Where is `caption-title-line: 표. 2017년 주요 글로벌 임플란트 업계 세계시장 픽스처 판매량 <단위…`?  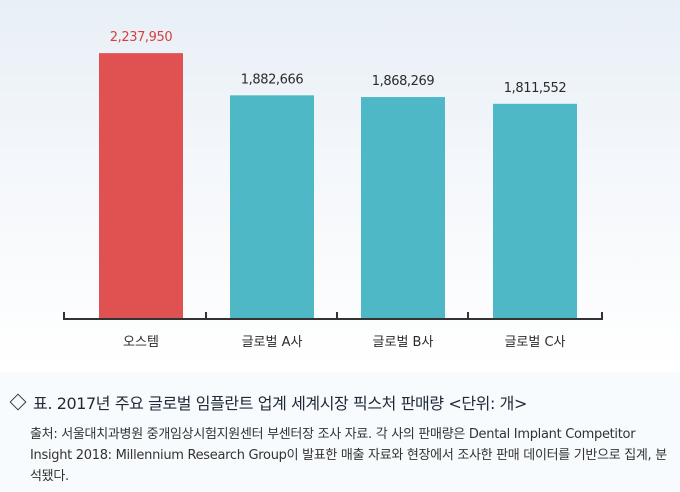 caption-title-line: 표. 2017년 주요 글로벌 임플란트 업계 세계시장 픽스처 판매량 <단위… is located at coordinates (267, 402).